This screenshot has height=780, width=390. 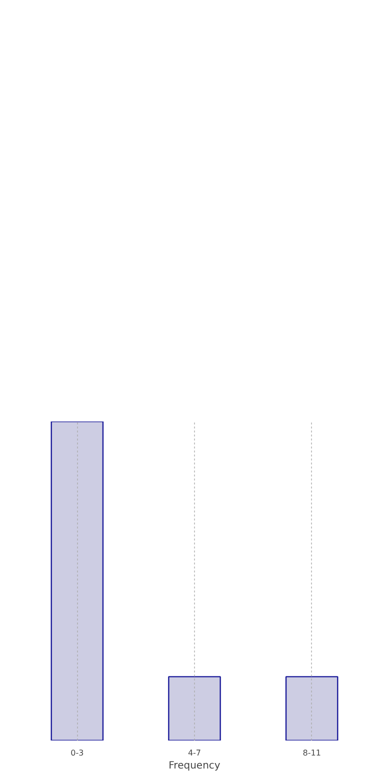 I want to click on x-axis-title: Frequency, so click(x=194, y=766).